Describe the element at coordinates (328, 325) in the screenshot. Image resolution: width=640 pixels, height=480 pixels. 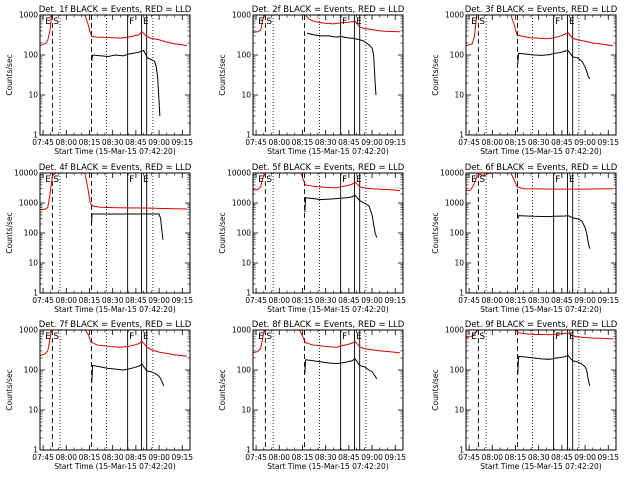
I see `chart-title: Det. 8f BLACK = Events, RED = LLD` at that location.